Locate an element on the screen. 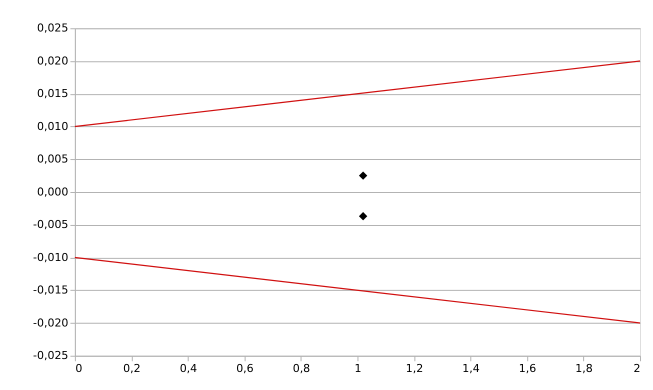 The width and height of the screenshot is (653, 390). x-tick-label: 1,6 is located at coordinates (527, 369).